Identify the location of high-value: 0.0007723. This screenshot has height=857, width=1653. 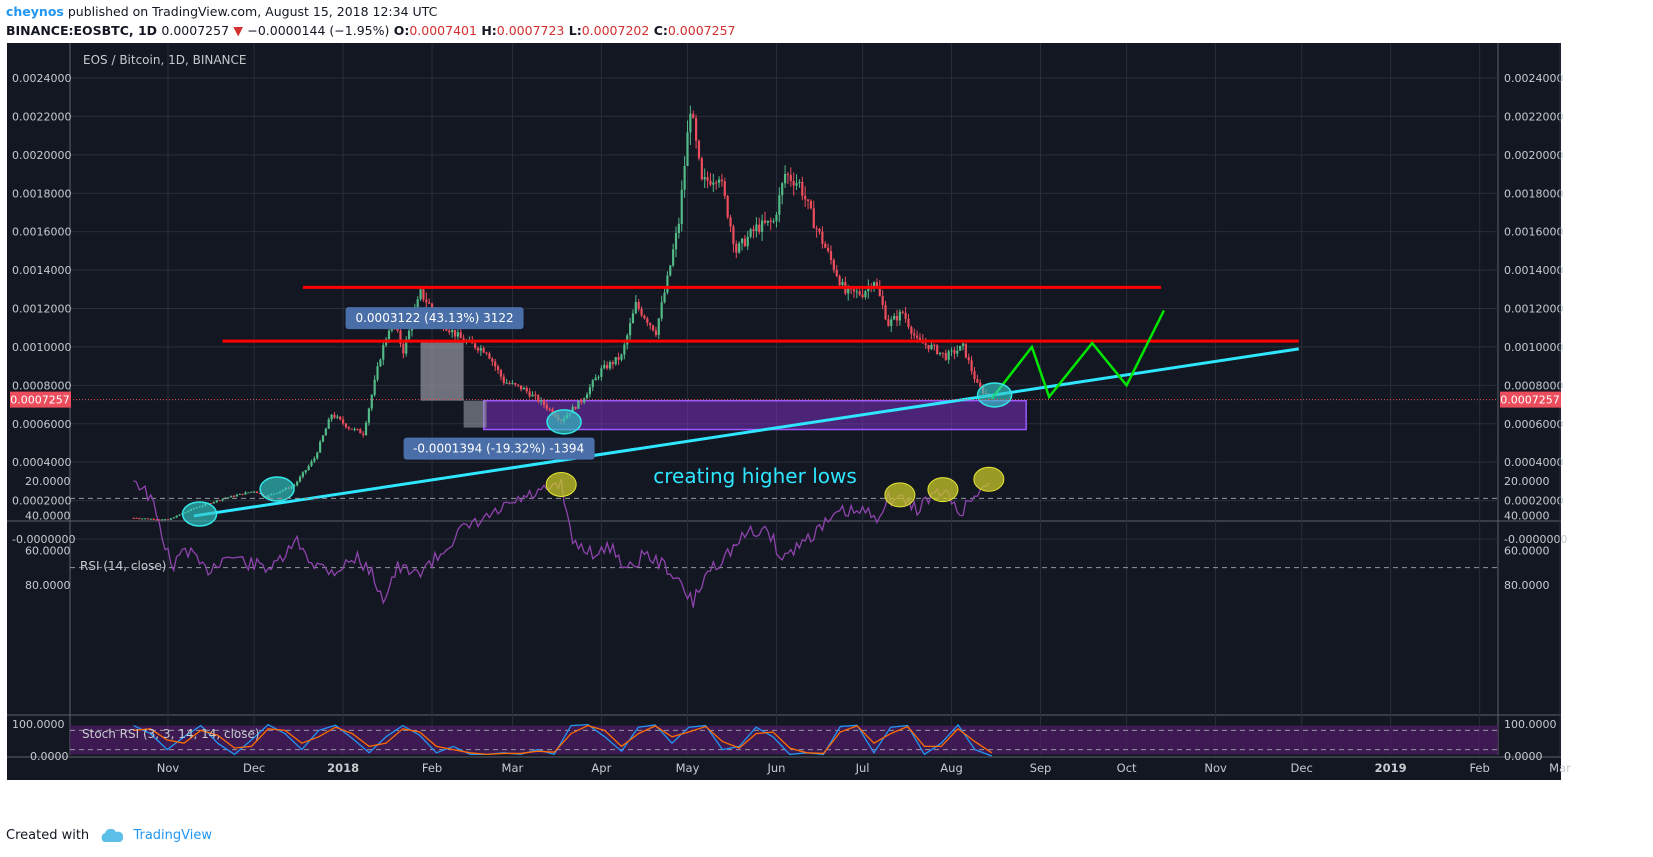
(530, 30).